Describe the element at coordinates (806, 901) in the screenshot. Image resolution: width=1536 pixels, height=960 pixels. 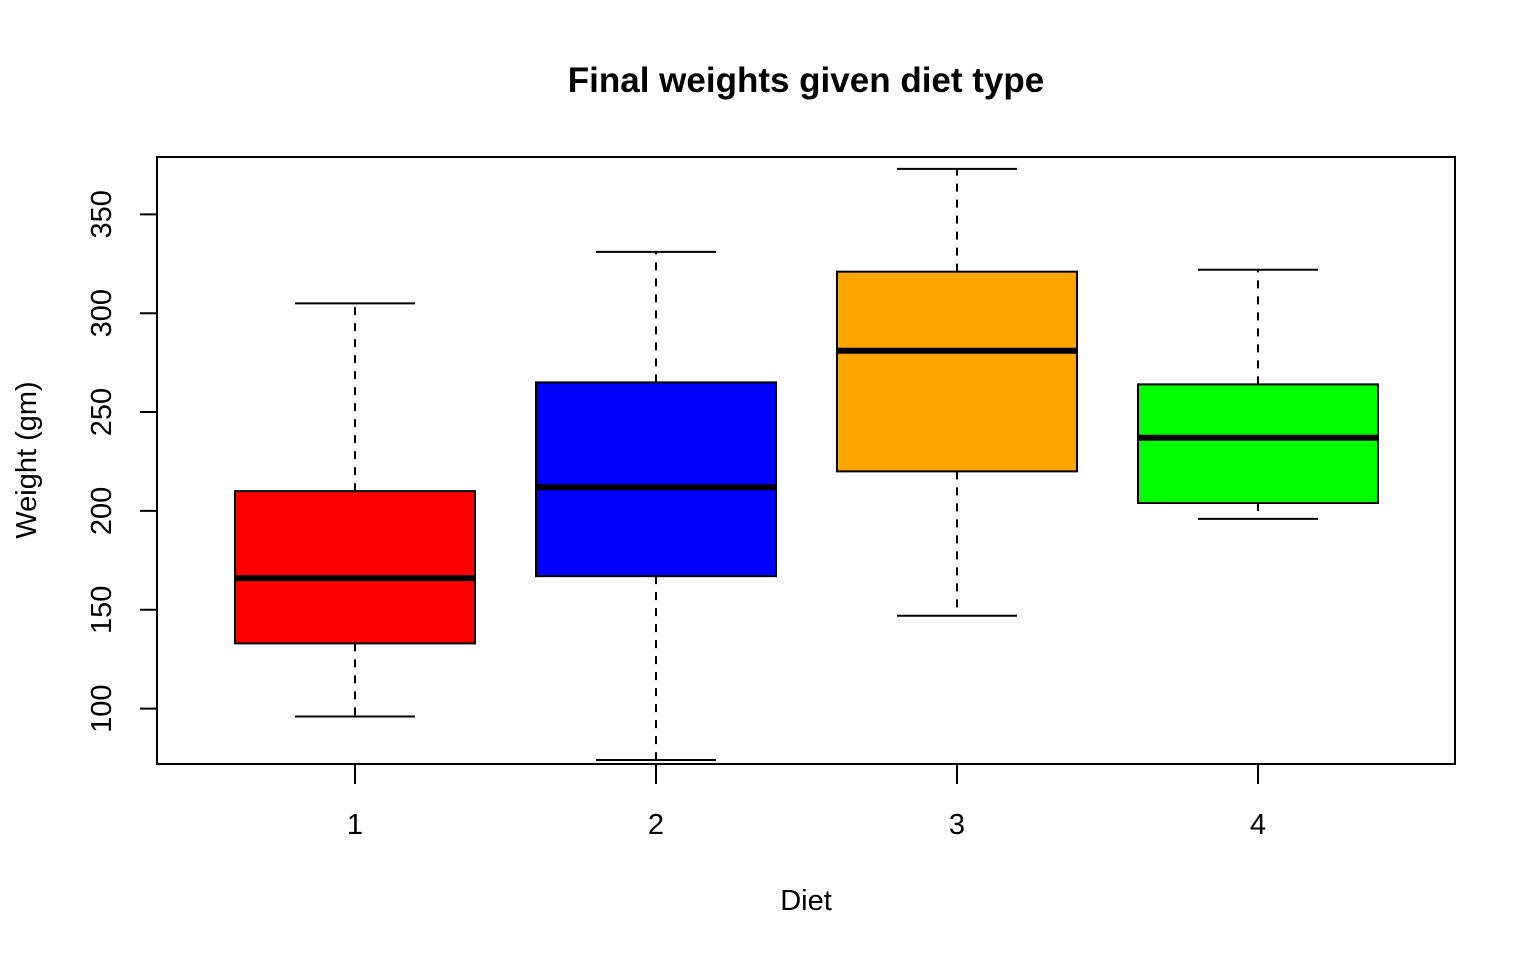
I see `x-axis-label: Diet` at that location.